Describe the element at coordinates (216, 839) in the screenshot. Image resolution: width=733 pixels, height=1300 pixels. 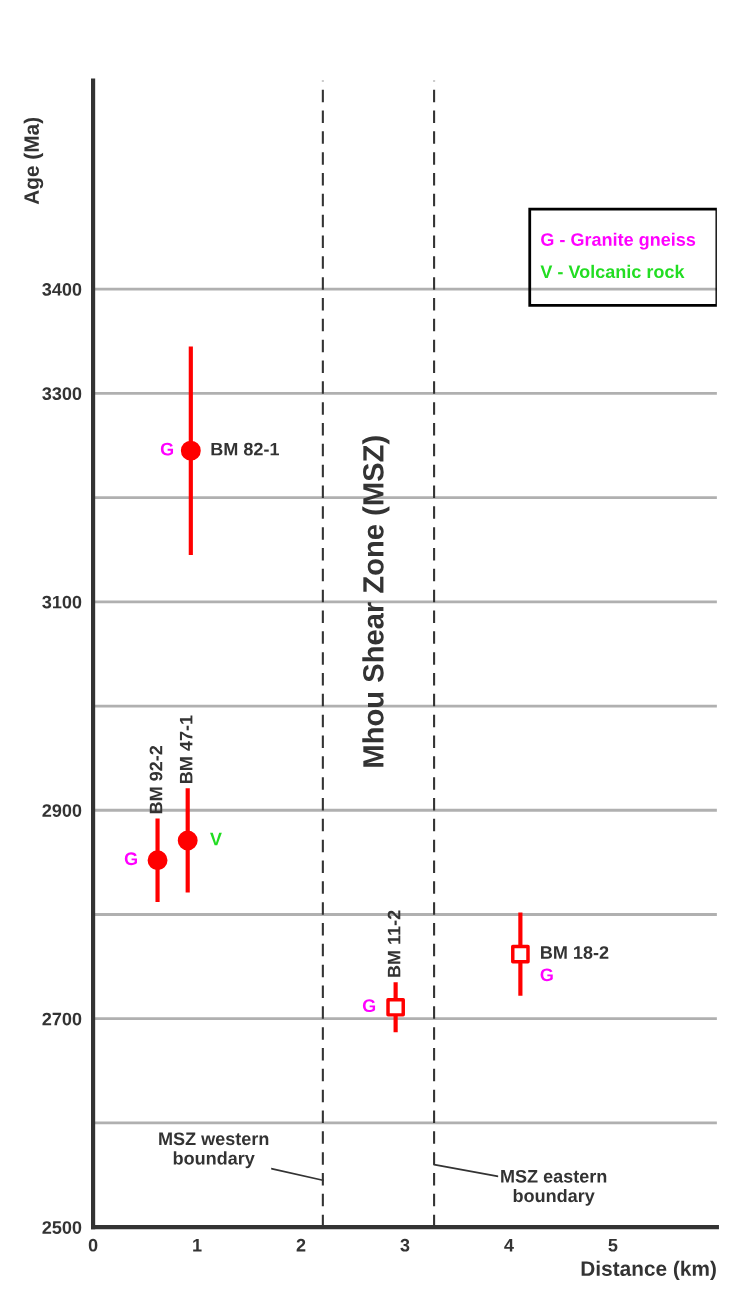
I see `annotation: V` at that location.